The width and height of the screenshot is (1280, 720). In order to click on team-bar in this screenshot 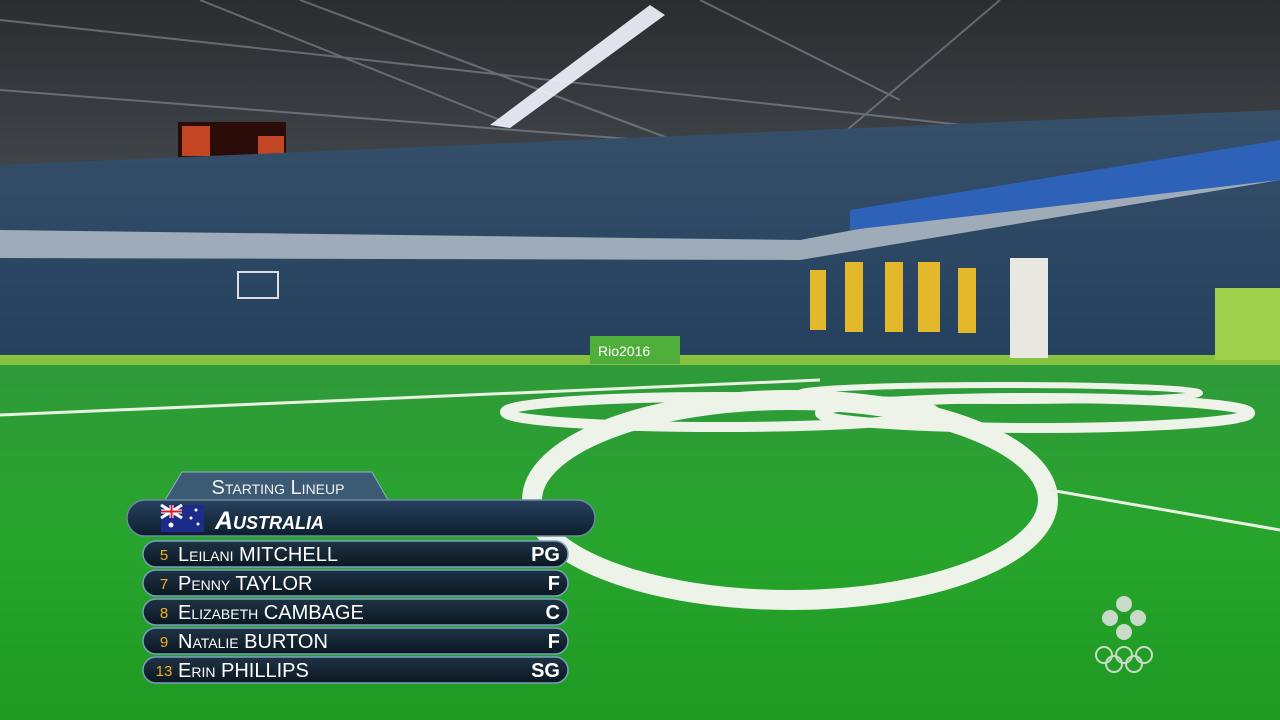, I will do `click(361, 518)`.